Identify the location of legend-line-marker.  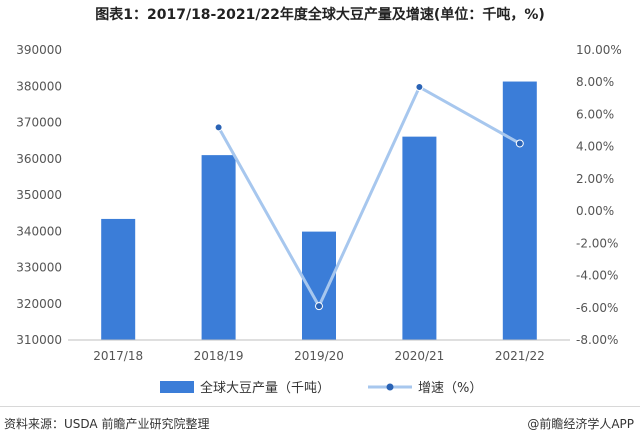
(390, 387).